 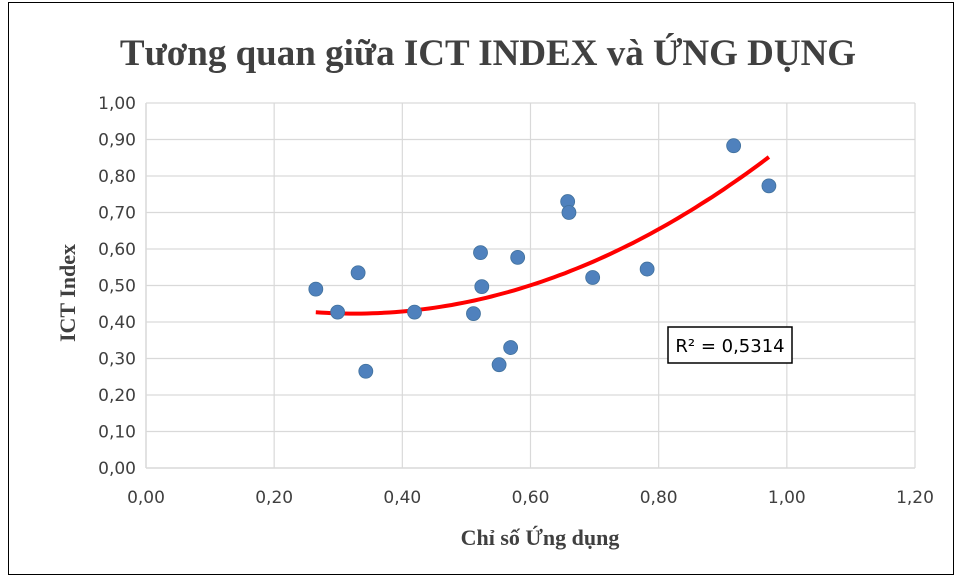 What do you see at coordinates (402, 498) in the screenshot?
I see `x-tick-label: 0,40` at bounding box center [402, 498].